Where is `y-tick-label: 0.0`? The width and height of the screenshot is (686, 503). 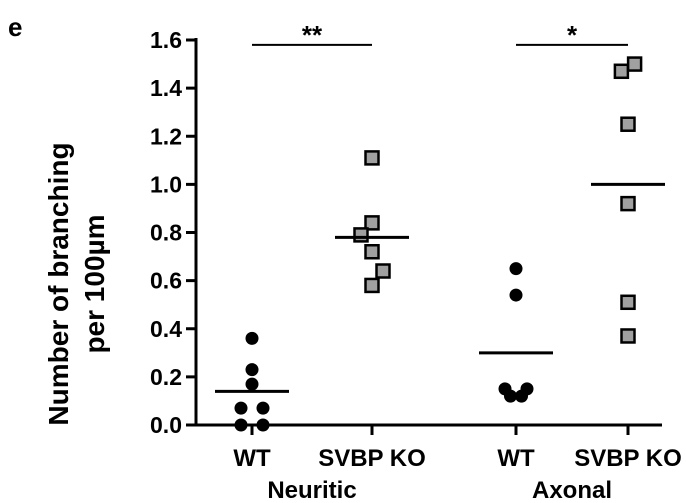
y-tick-label: 0.0 is located at coordinates (166, 425).